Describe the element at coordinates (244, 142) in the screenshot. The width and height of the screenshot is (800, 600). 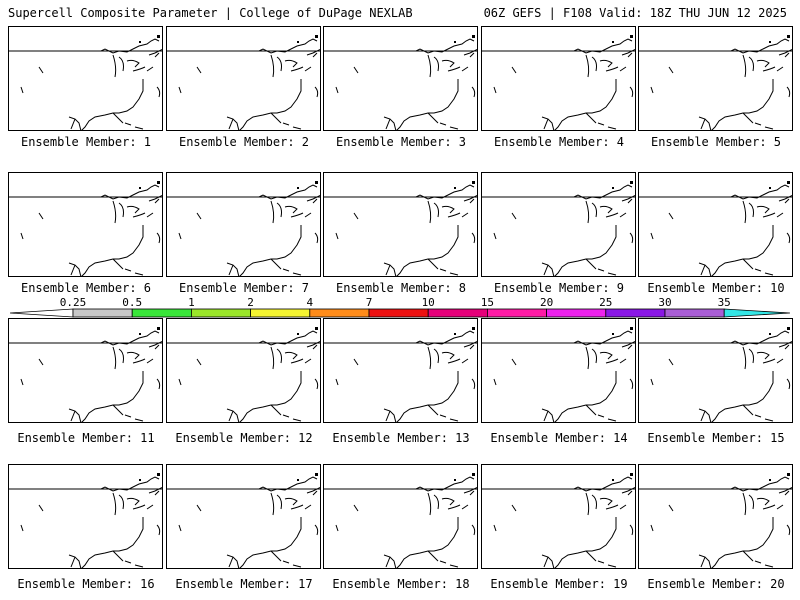
I see `member-caption: Ensemble Member: 2` at that location.